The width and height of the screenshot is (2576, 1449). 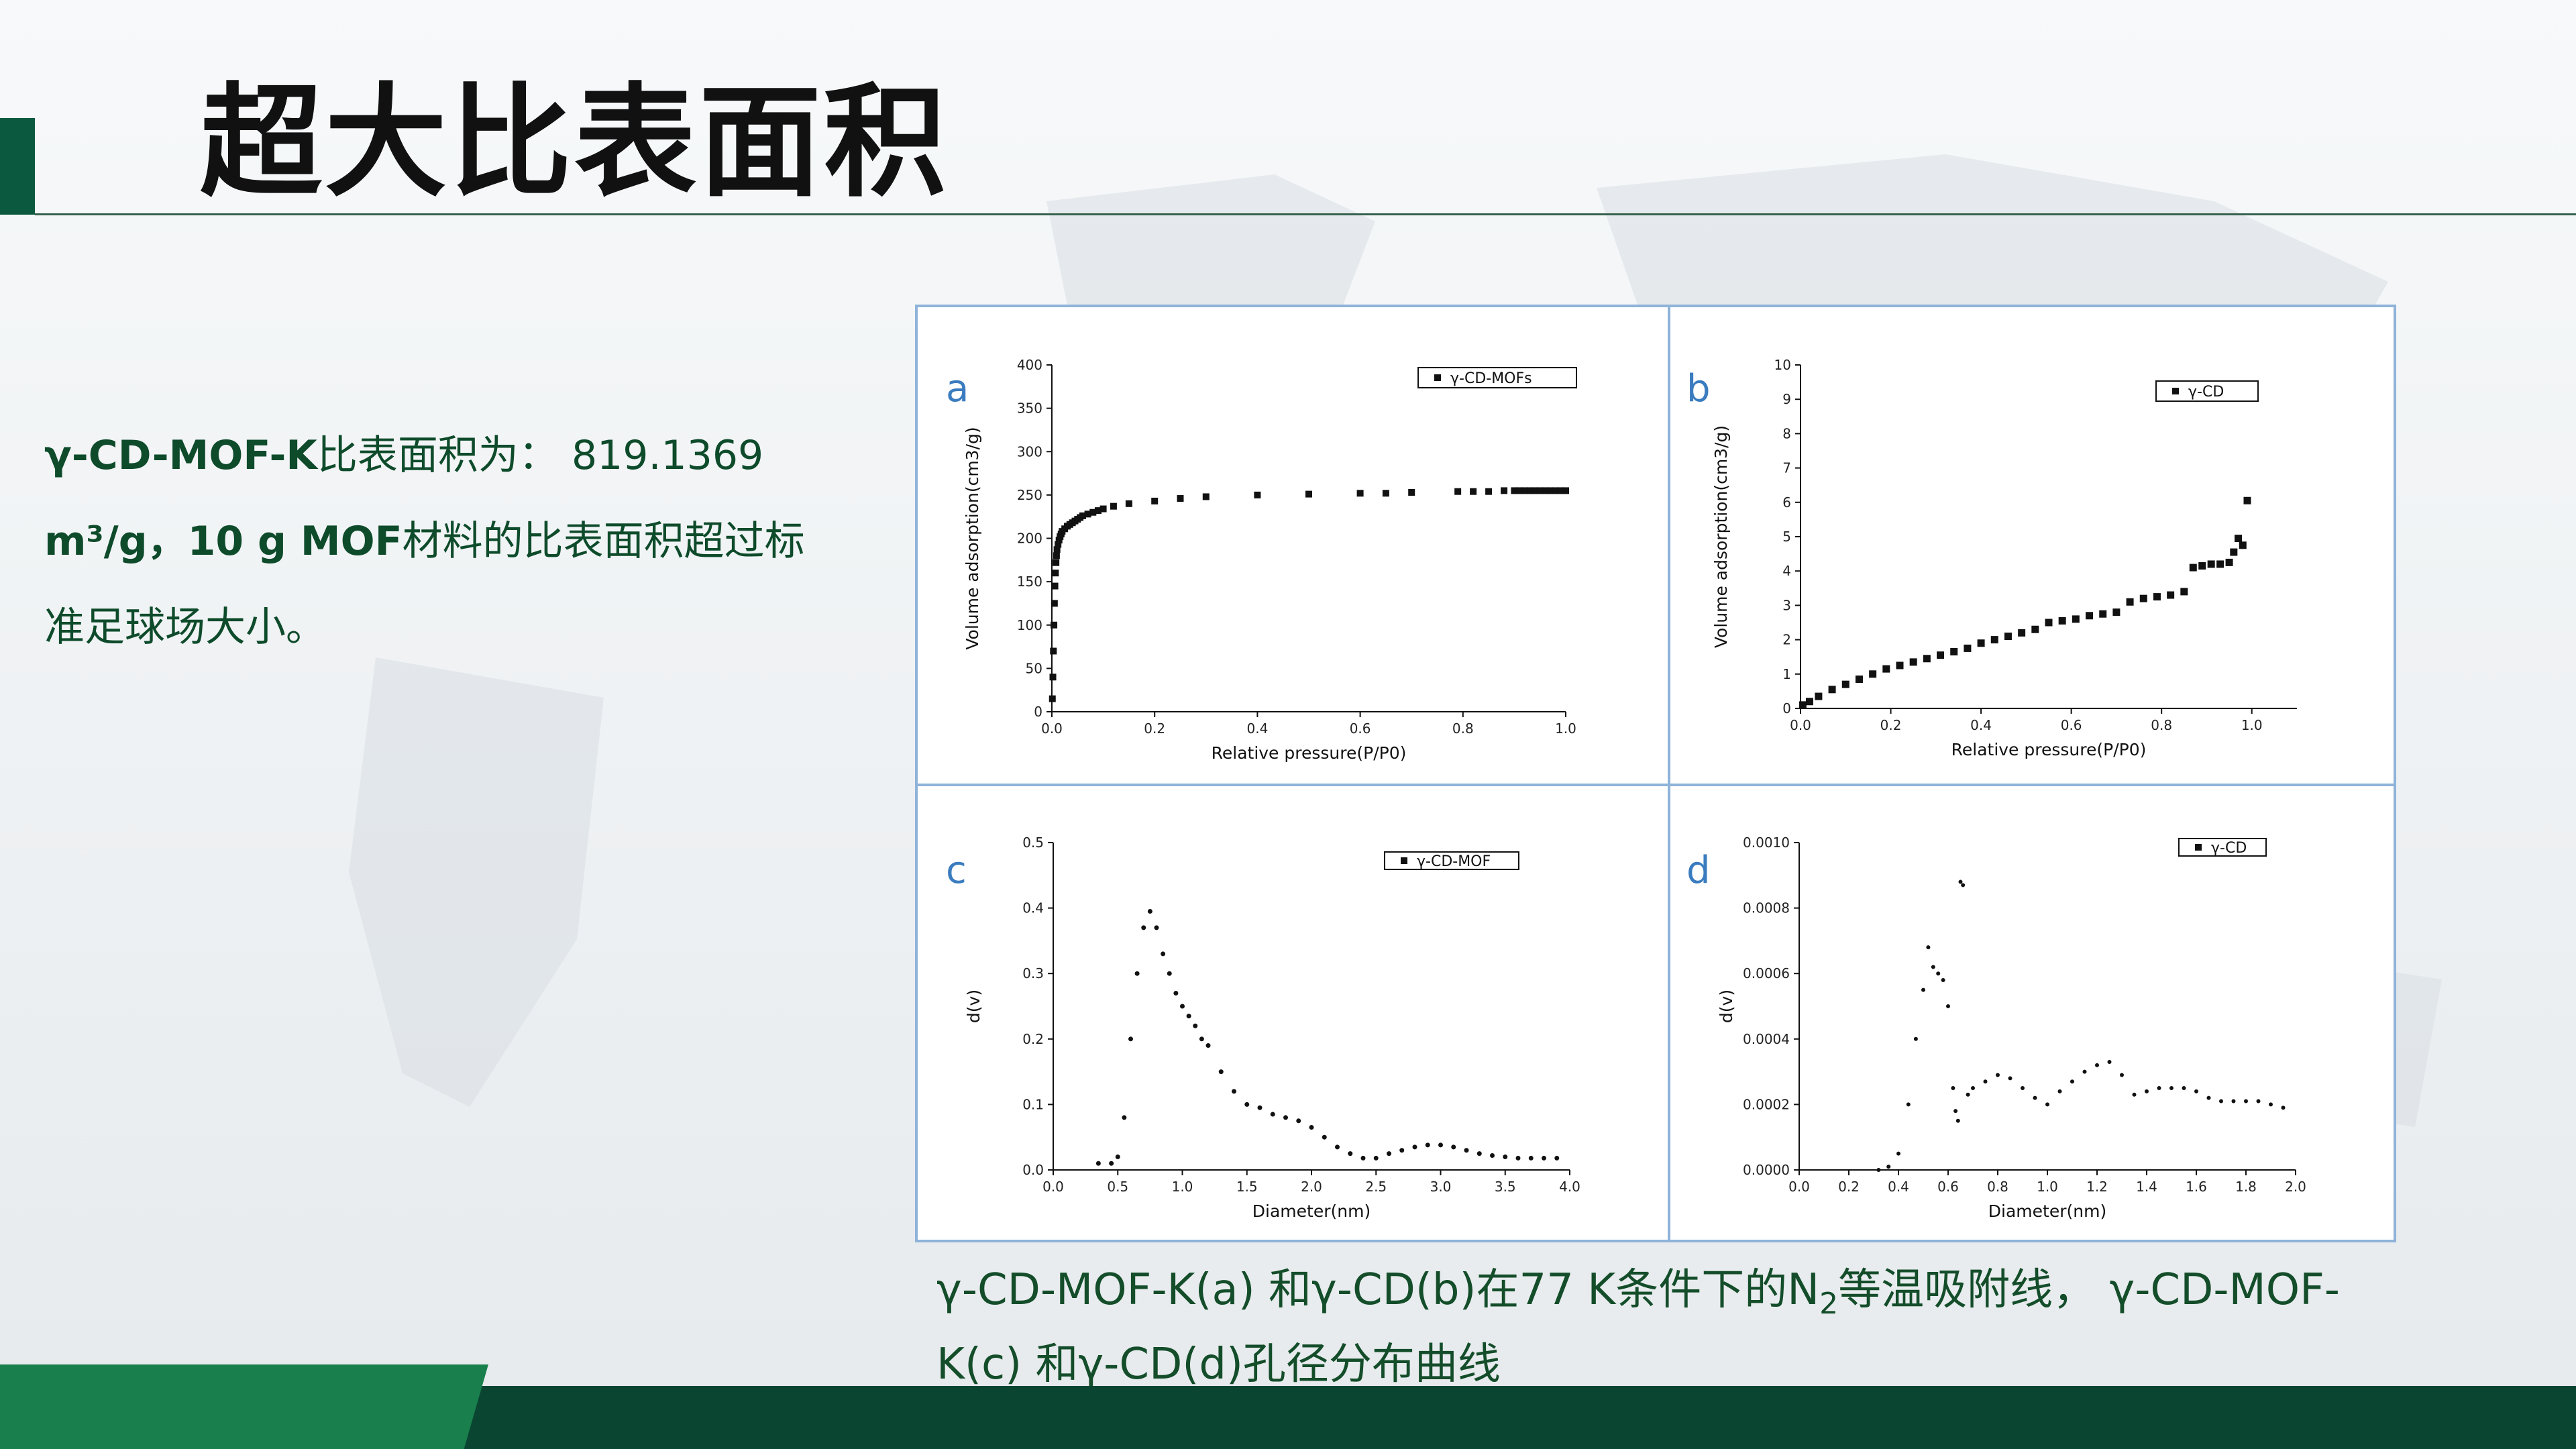 What do you see at coordinates (1786, 399) in the screenshot?
I see `y-tick-label: 9` at bounding box center [1786, 399].